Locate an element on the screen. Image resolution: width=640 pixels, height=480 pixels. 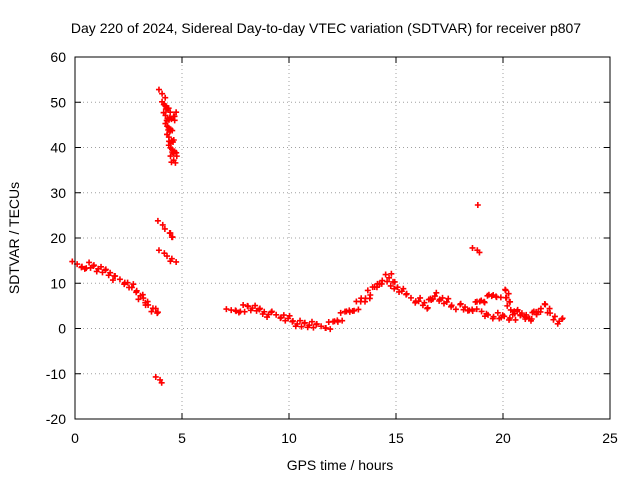
x-tick-label: 0 is located at coordinates (75, 438).